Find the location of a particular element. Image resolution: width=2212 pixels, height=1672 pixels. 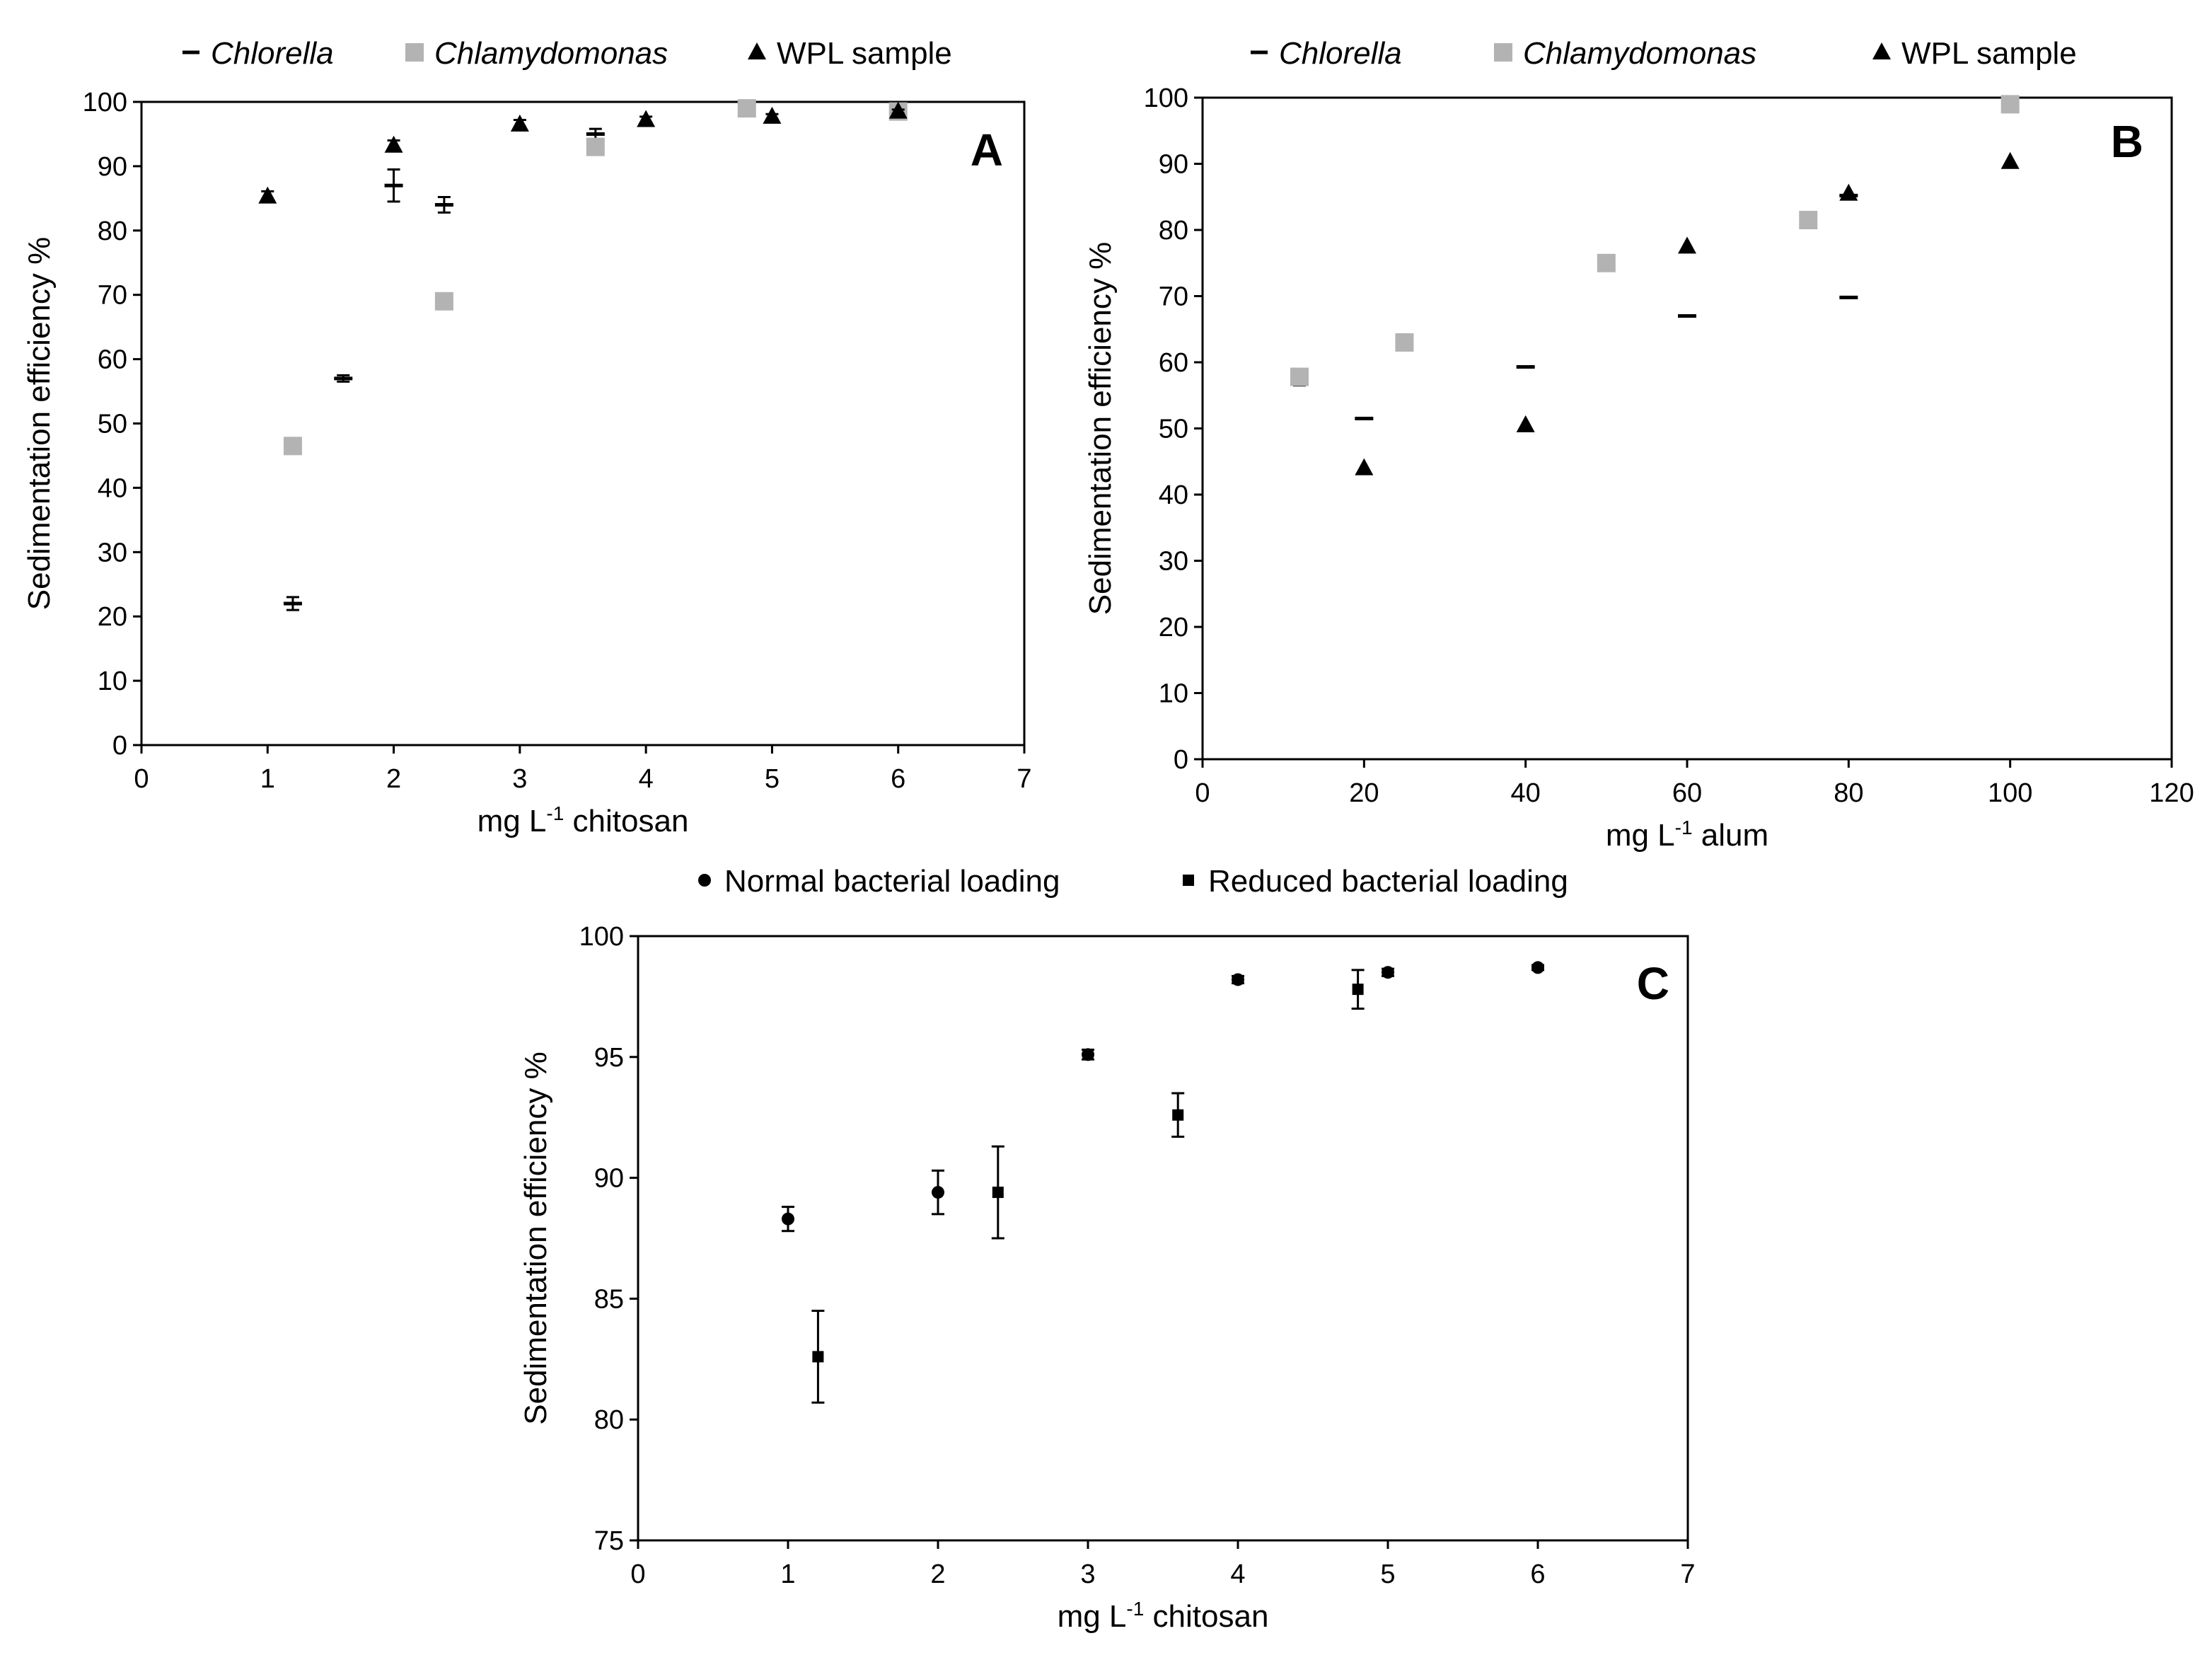

panel-label: B is located at coordinates (2127, 141).